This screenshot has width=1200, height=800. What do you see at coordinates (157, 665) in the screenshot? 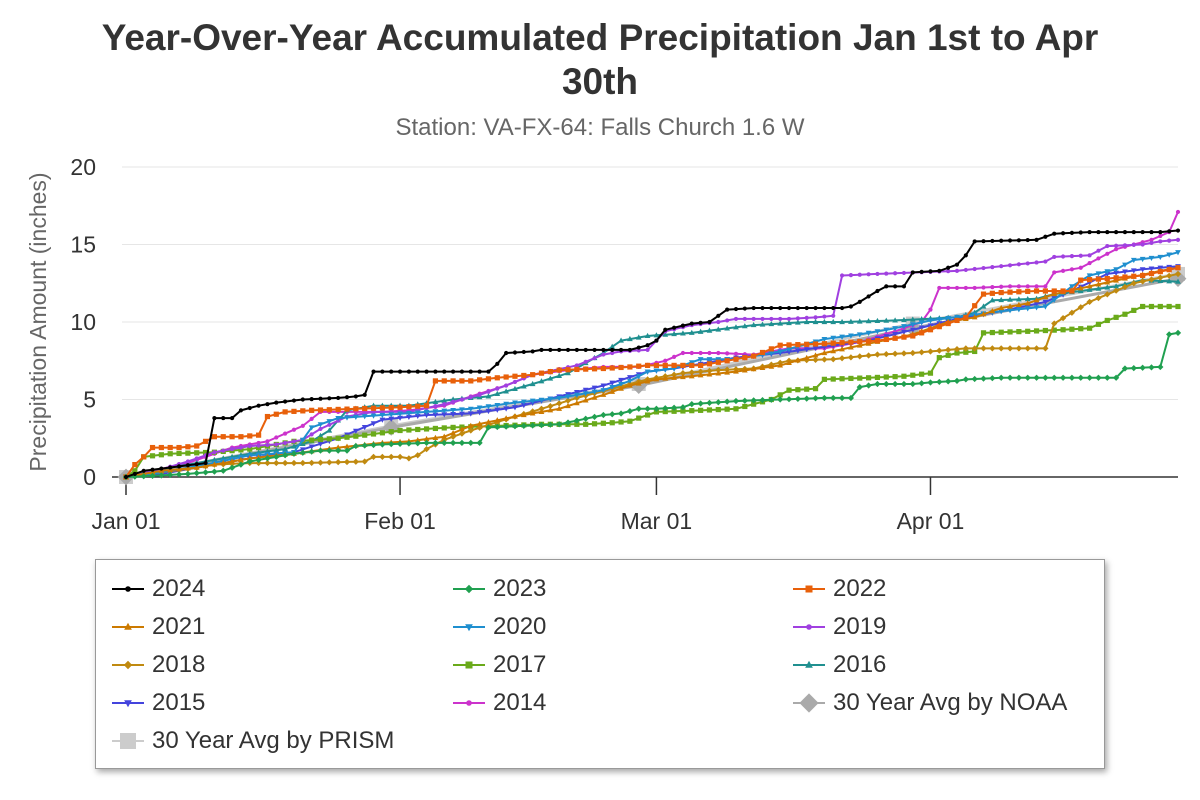
I see `legend-item-2018: 2018` at bounding box center [157, 665].